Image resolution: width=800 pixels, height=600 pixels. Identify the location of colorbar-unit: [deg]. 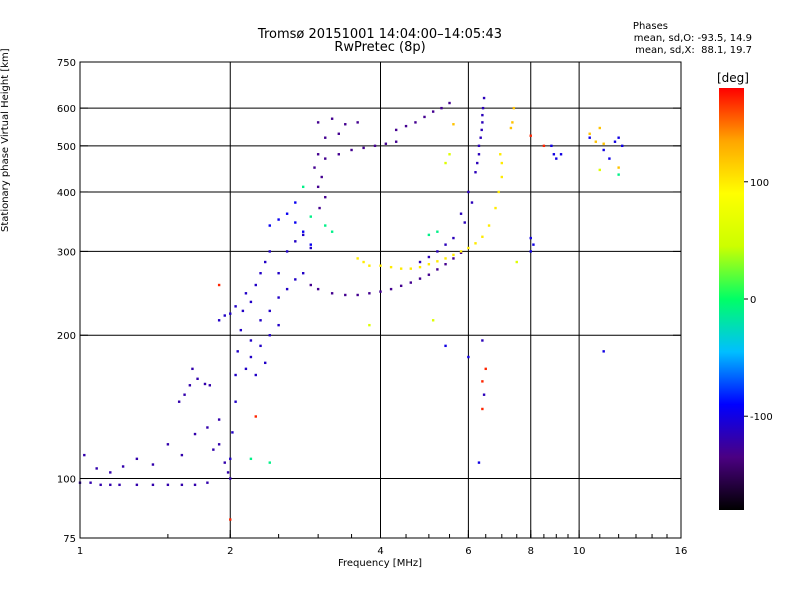
(733, 78).